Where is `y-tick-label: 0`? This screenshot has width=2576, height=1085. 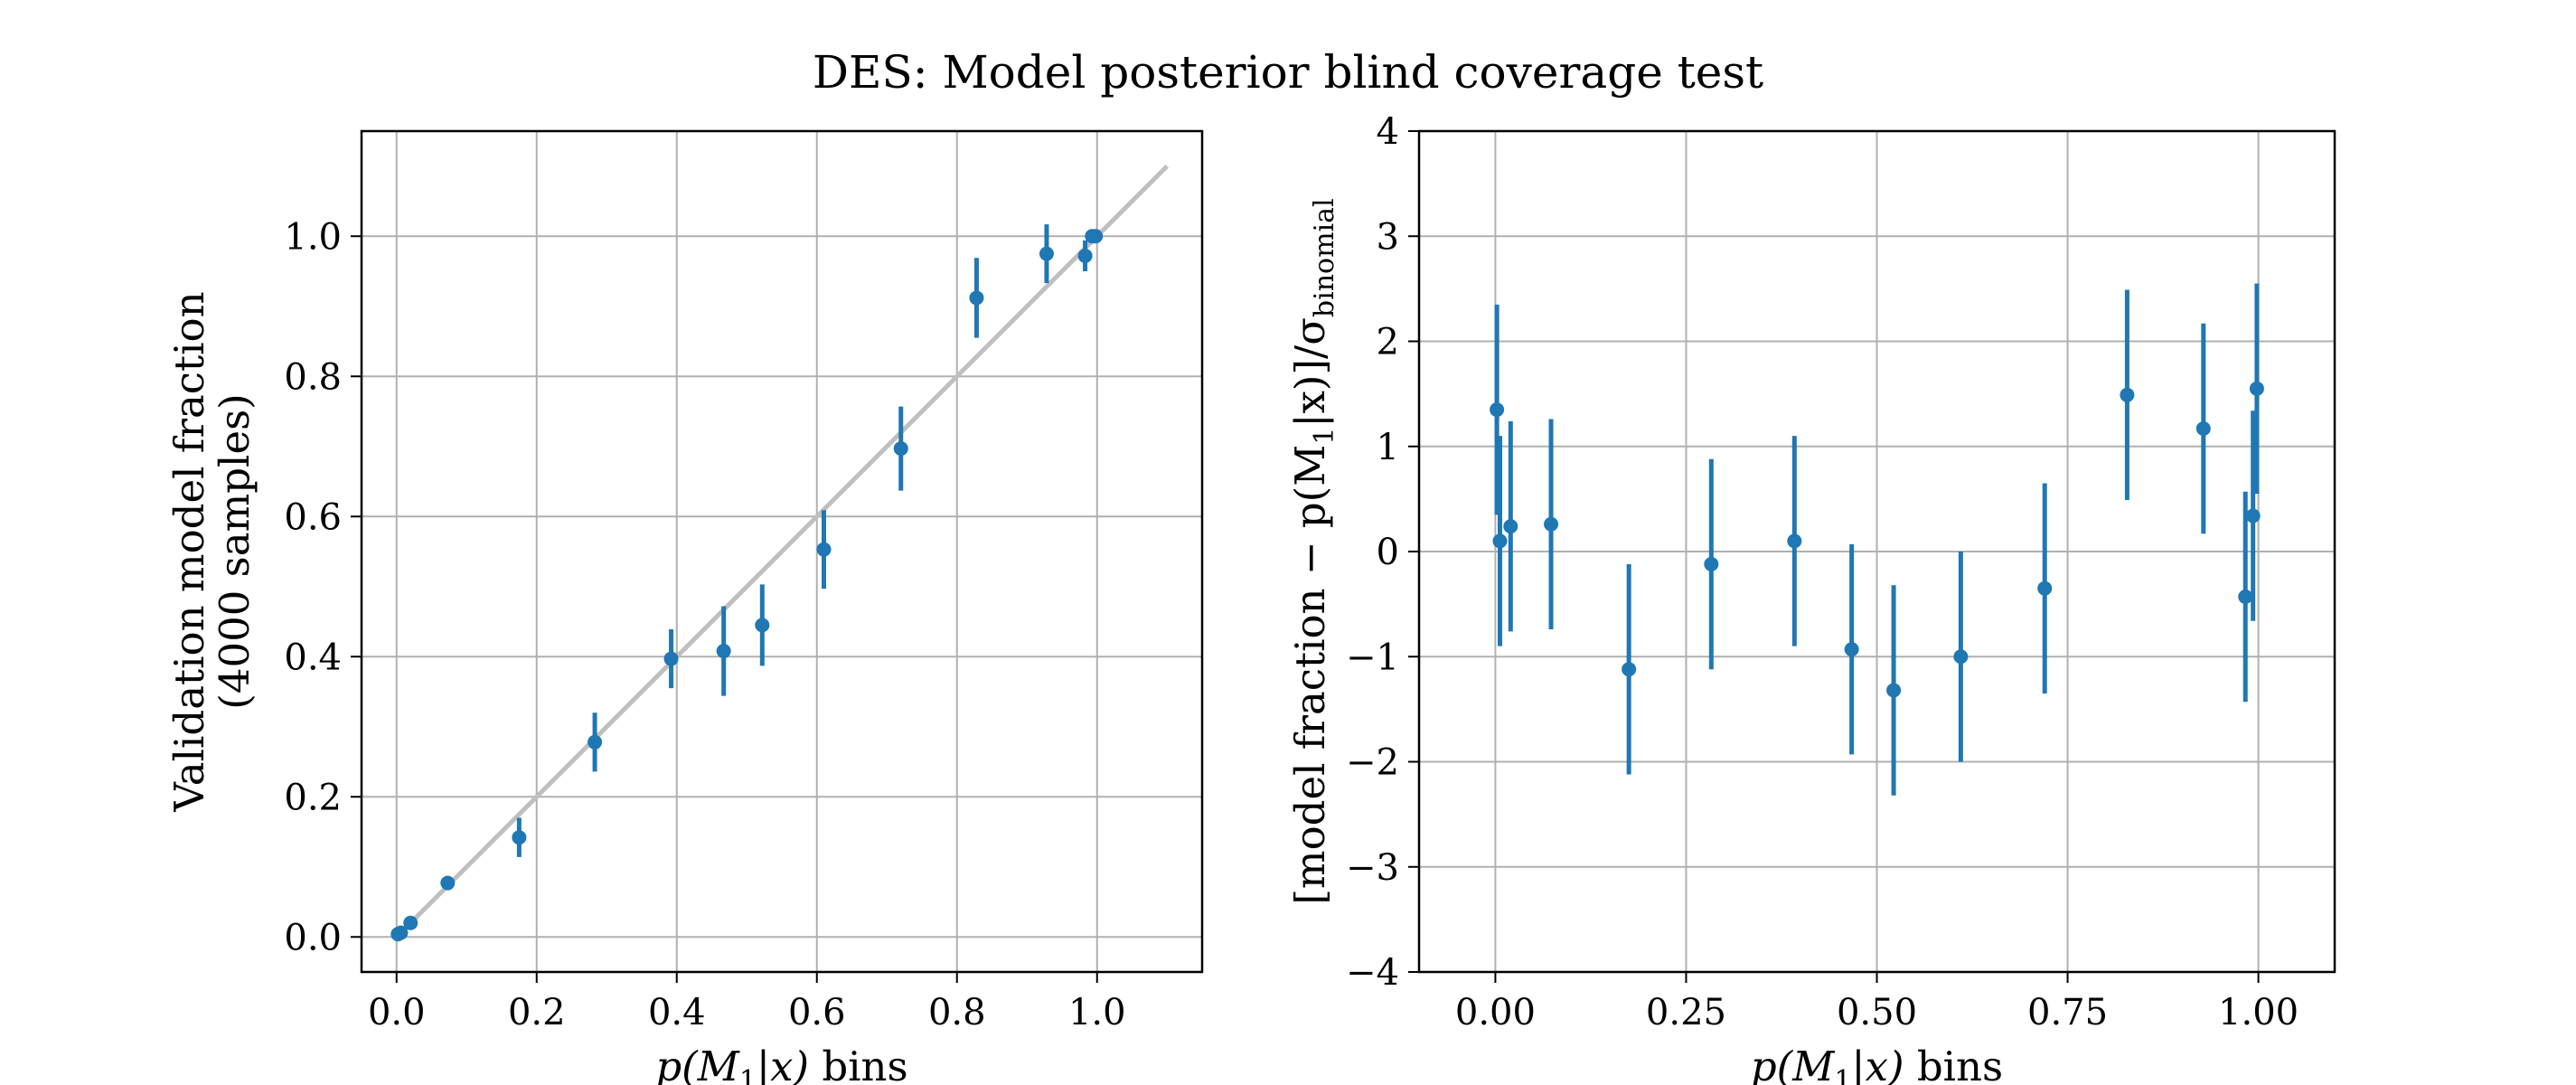 y-tick-label: 0 is located at coordinates (1388, 552).